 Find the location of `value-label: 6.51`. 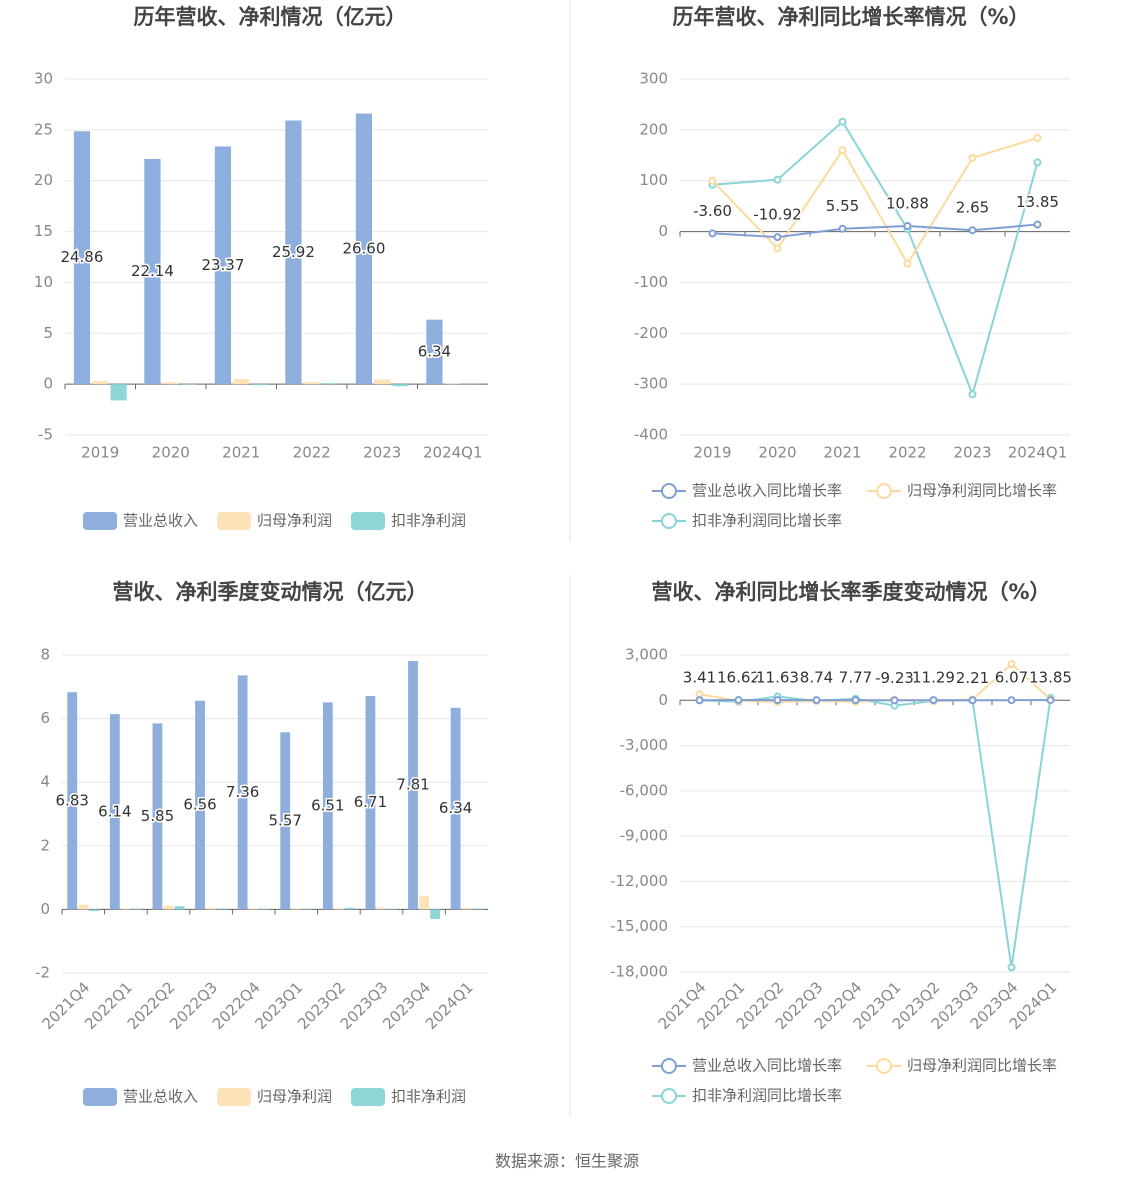

value-label: 6.51 is located at coordinates (327, 805).